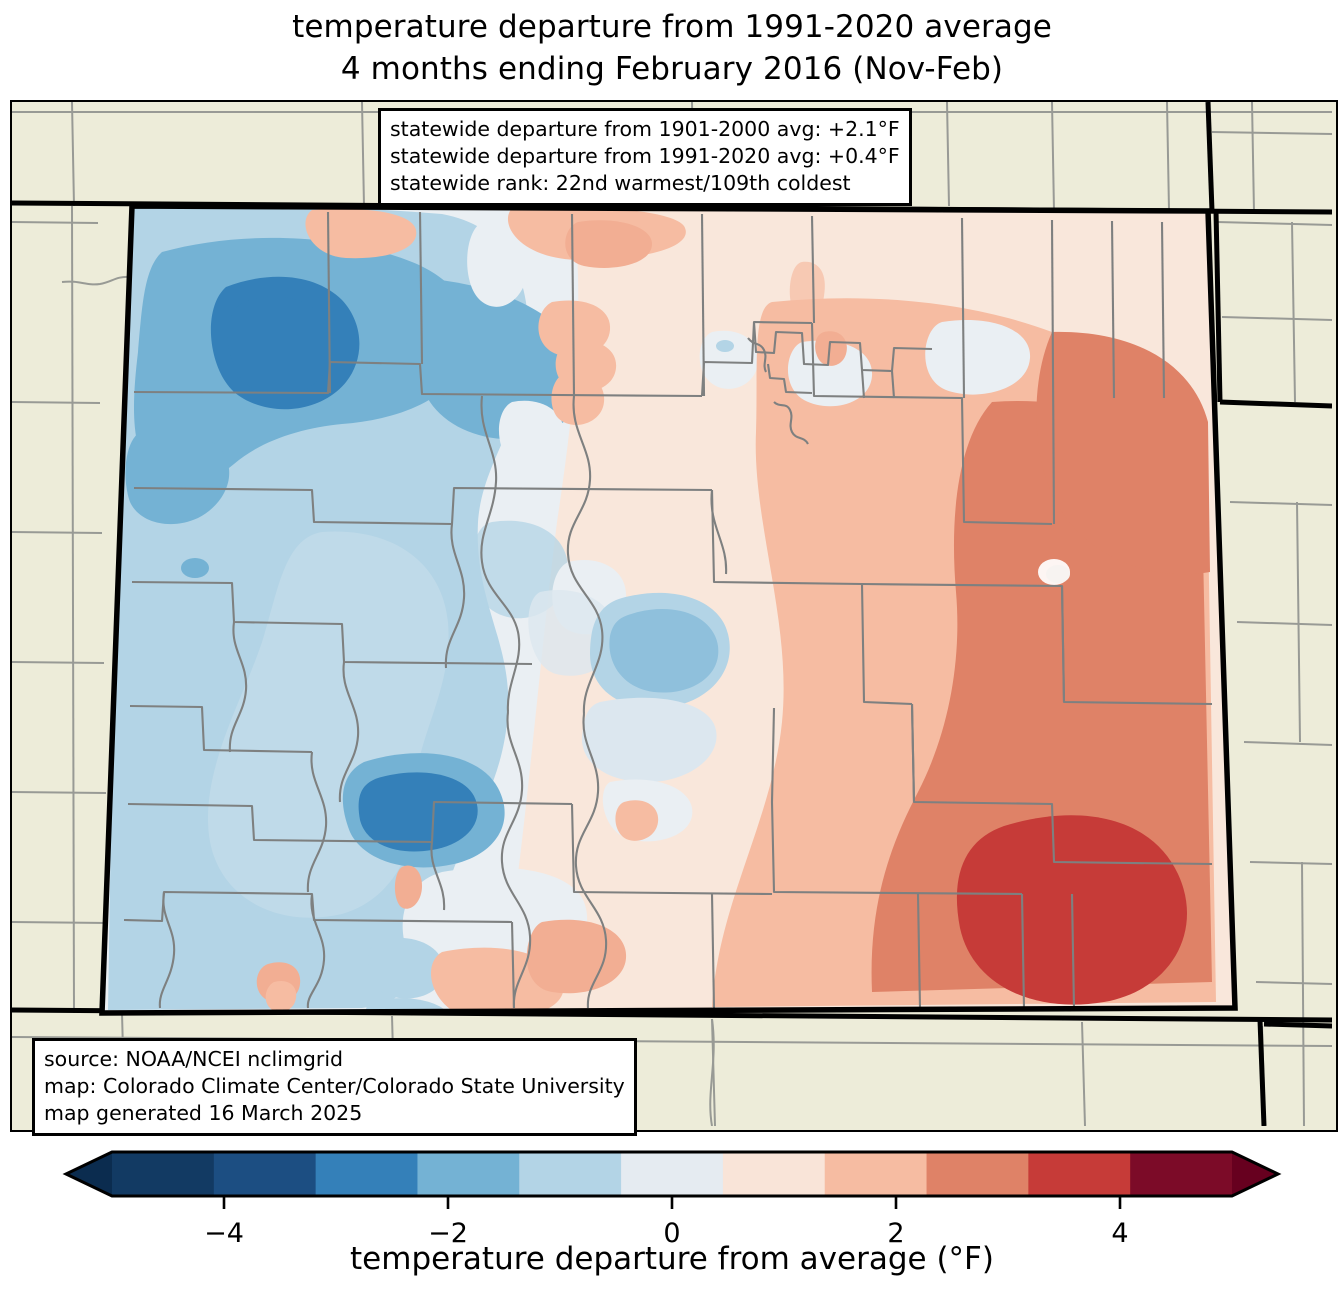 The image size is (1344, 1300). What do you see at coordinates (1255, 1174) in the screenshot?
I see `colorbar-over-arrow` at bounding box center [1255, 1174].